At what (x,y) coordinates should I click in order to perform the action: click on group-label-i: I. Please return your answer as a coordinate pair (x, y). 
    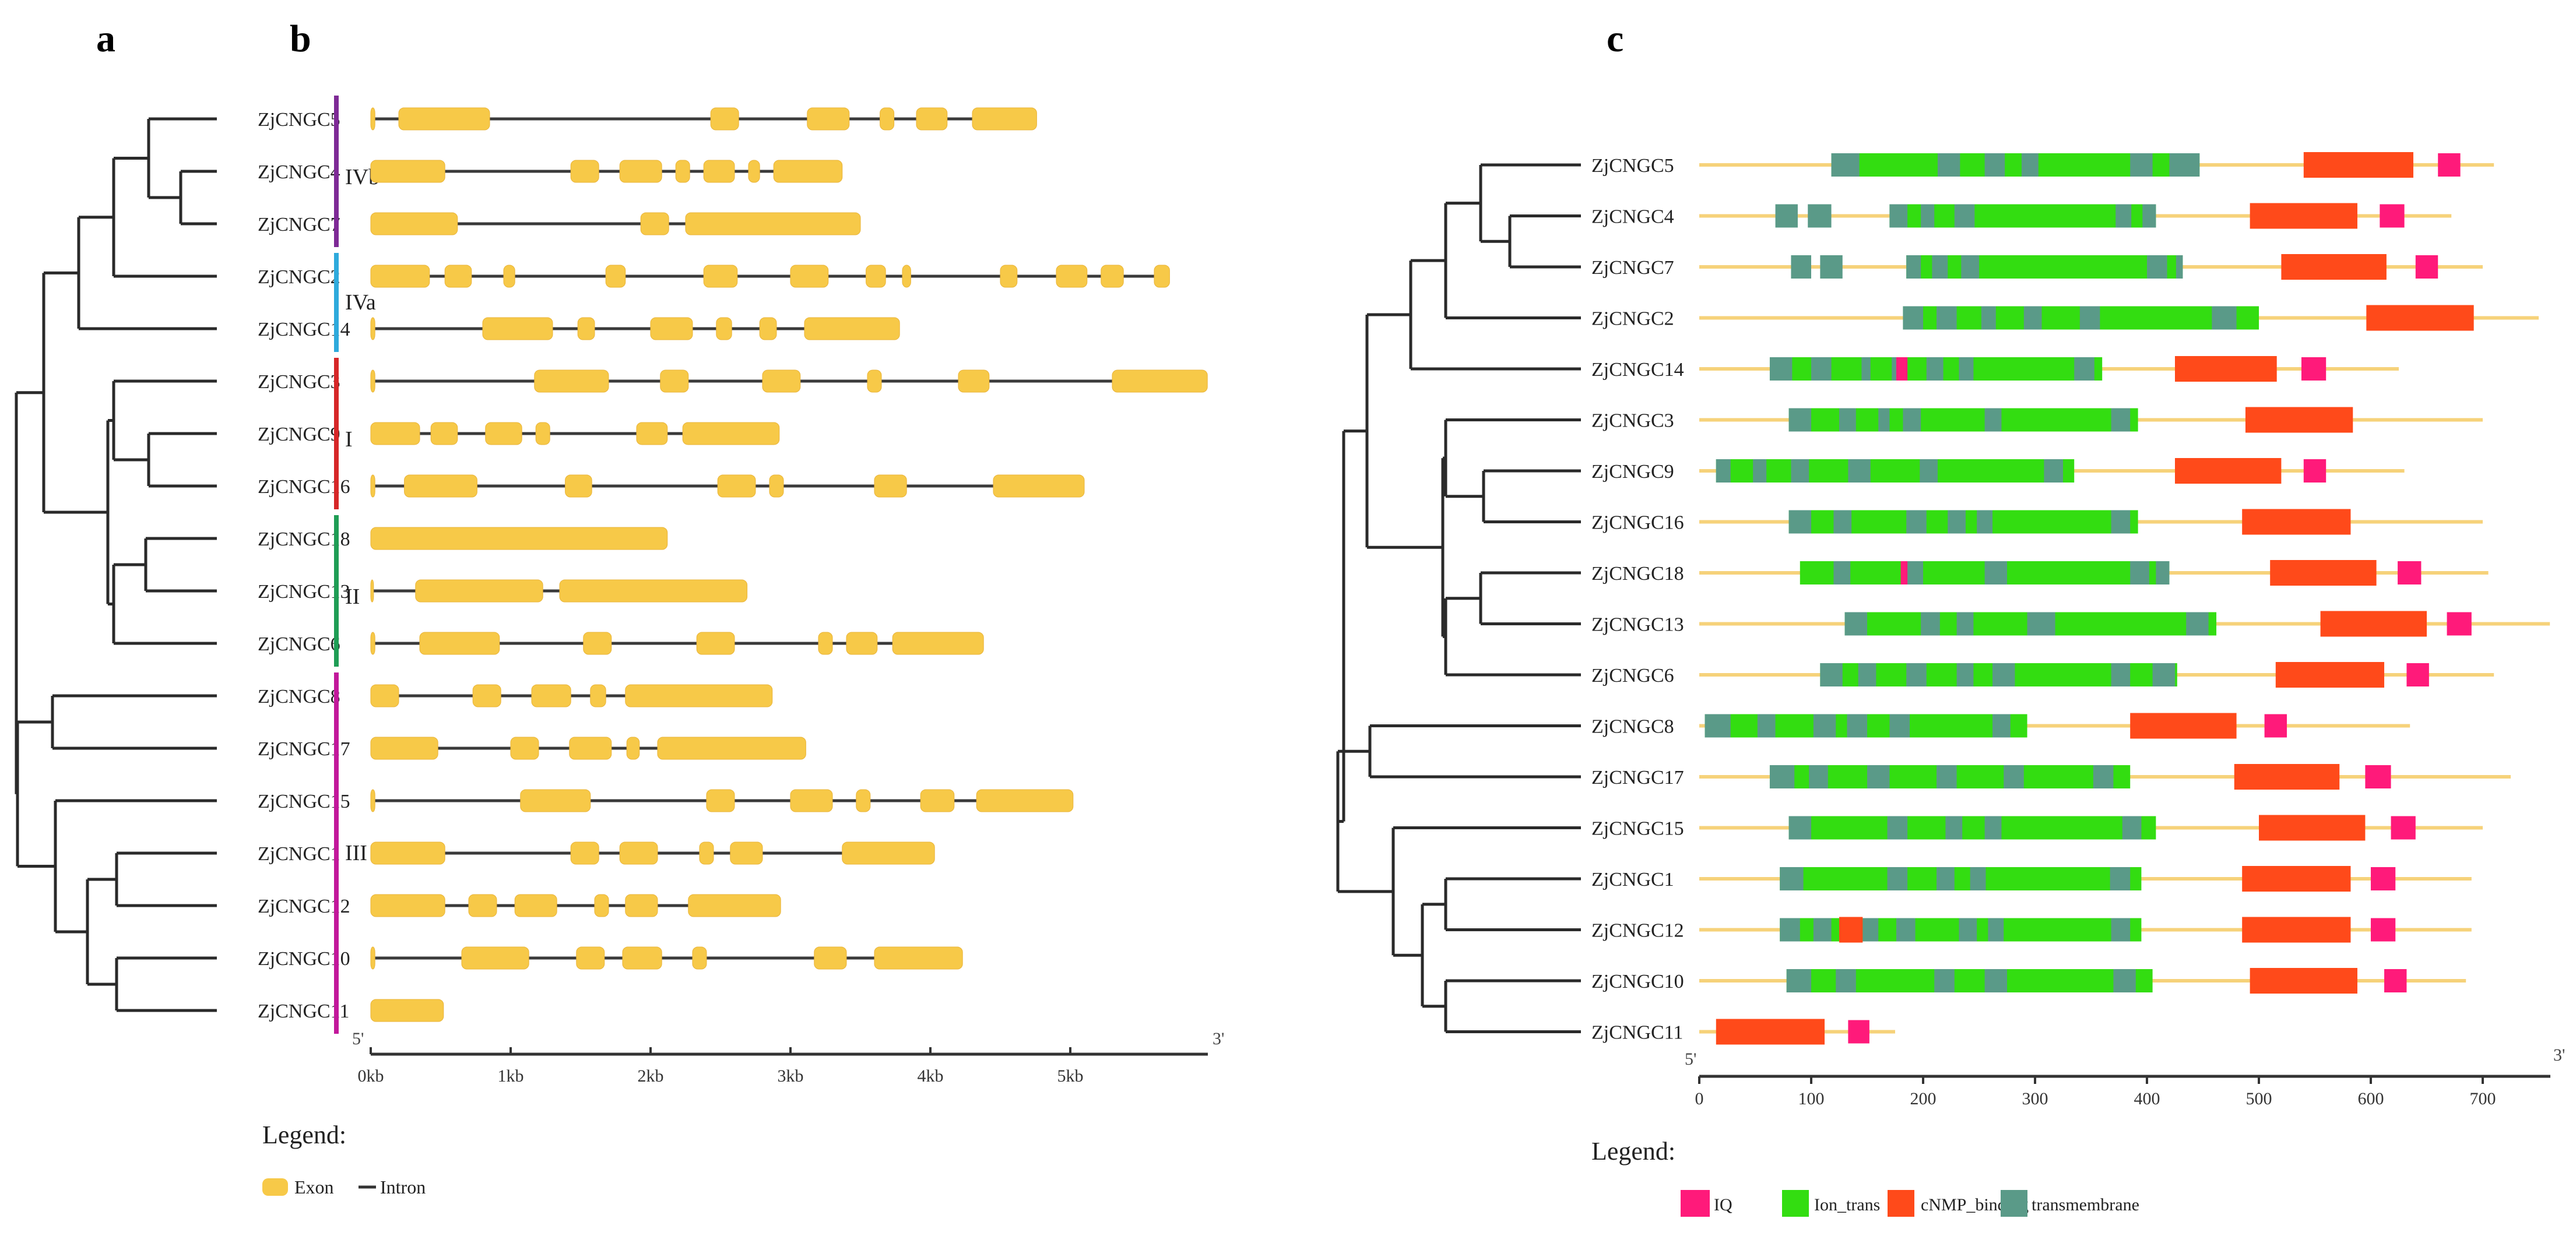
    Looking at the image, I should click on (349, 440).